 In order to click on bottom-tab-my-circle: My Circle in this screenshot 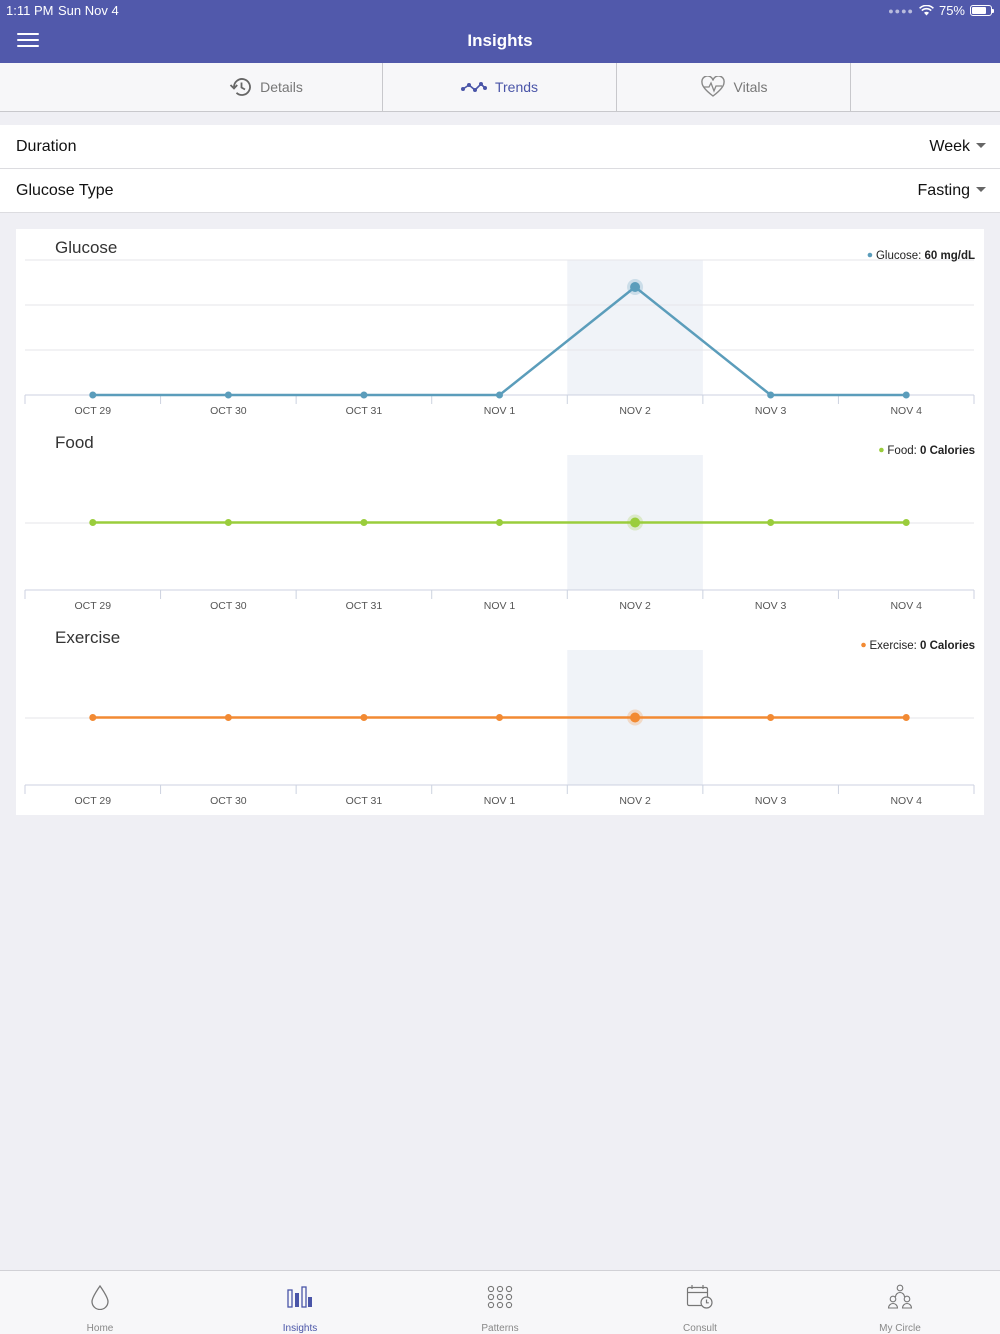, I will do `click(900, 1302)`.